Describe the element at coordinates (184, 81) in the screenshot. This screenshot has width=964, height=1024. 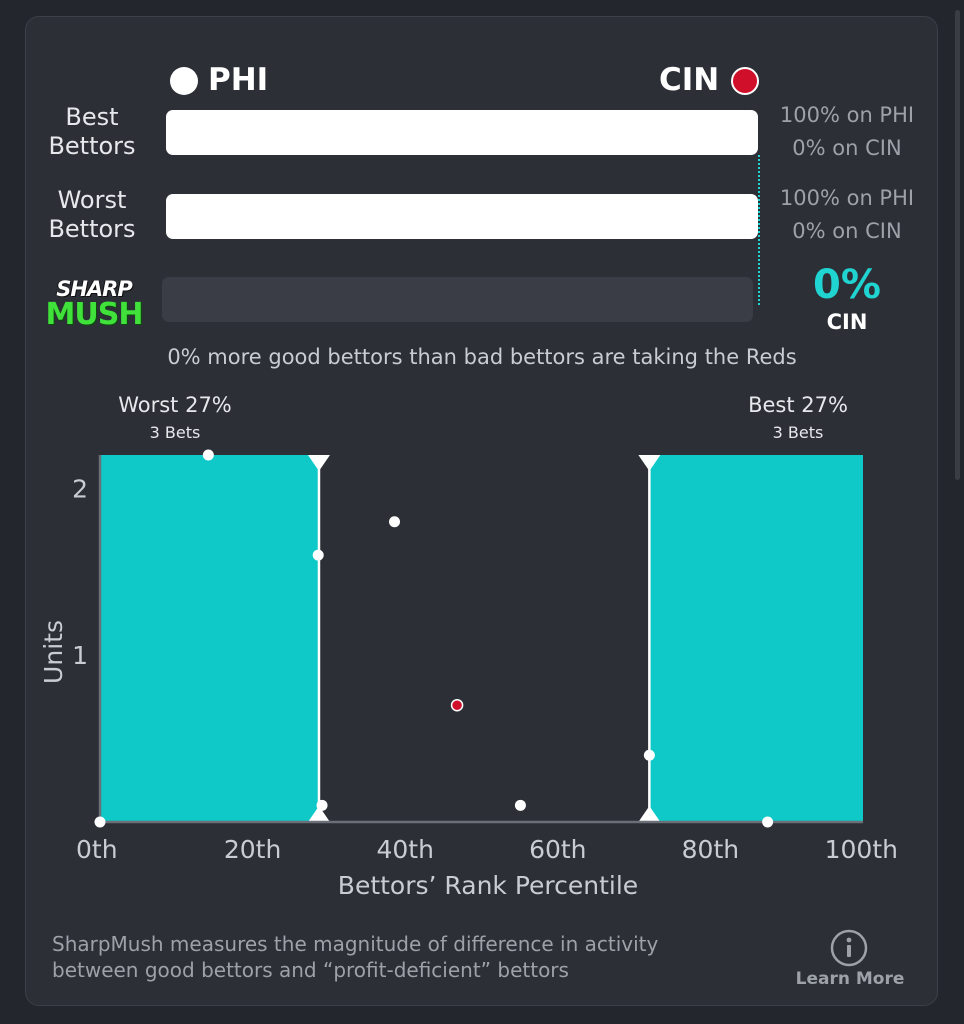
I see `phi-team-dot` at that location.